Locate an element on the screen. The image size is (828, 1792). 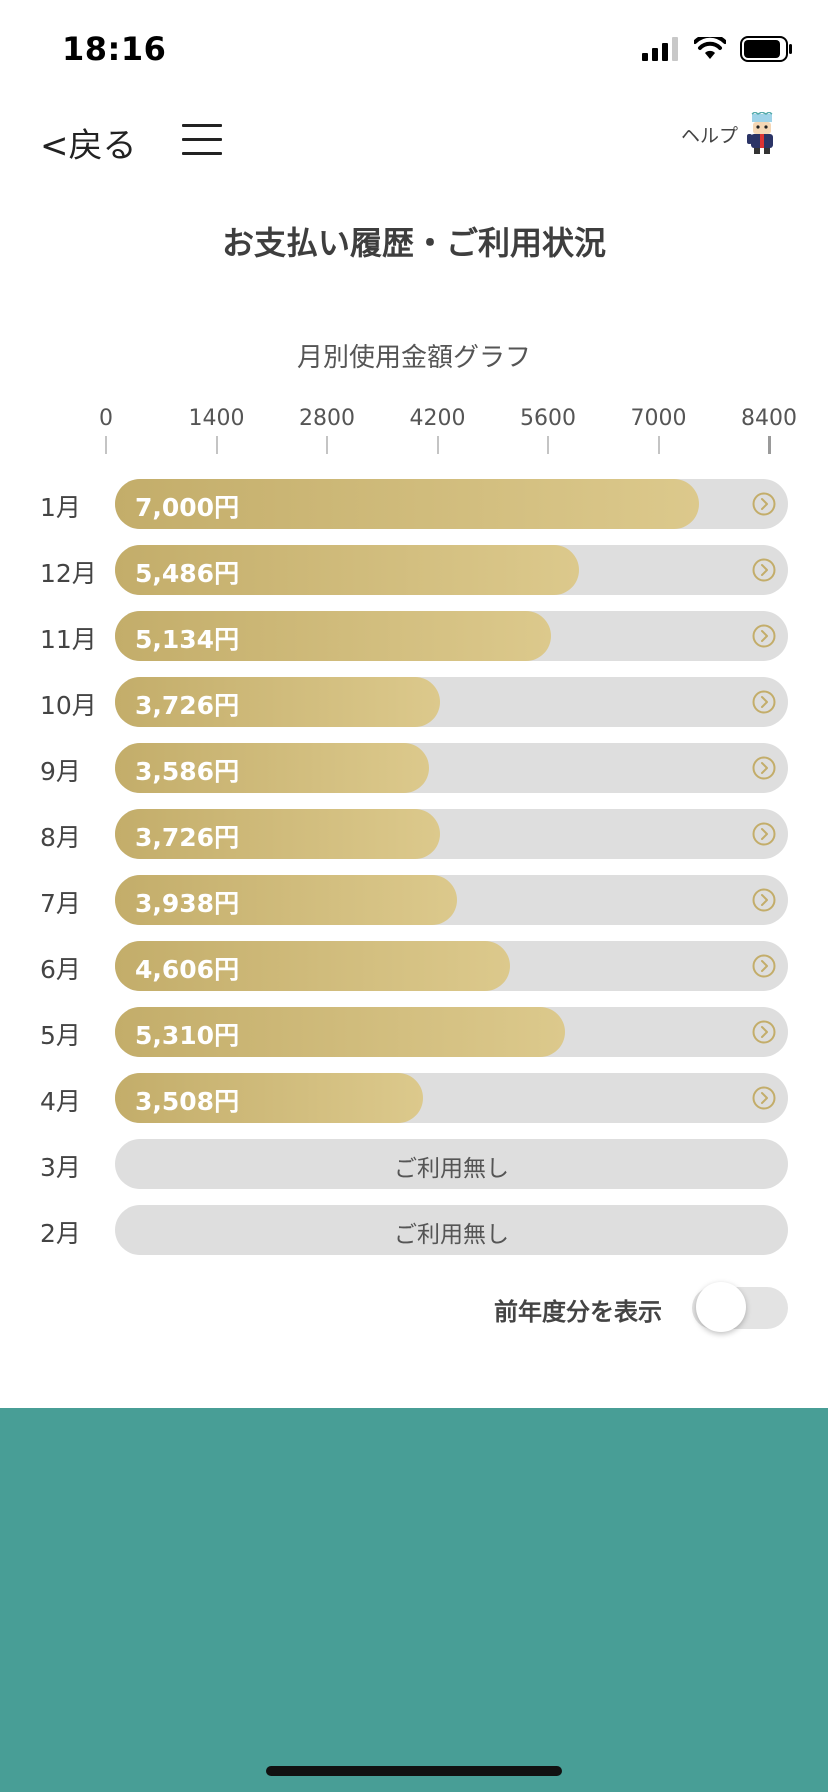
home-indicator is located at coordinates (414, 1771).